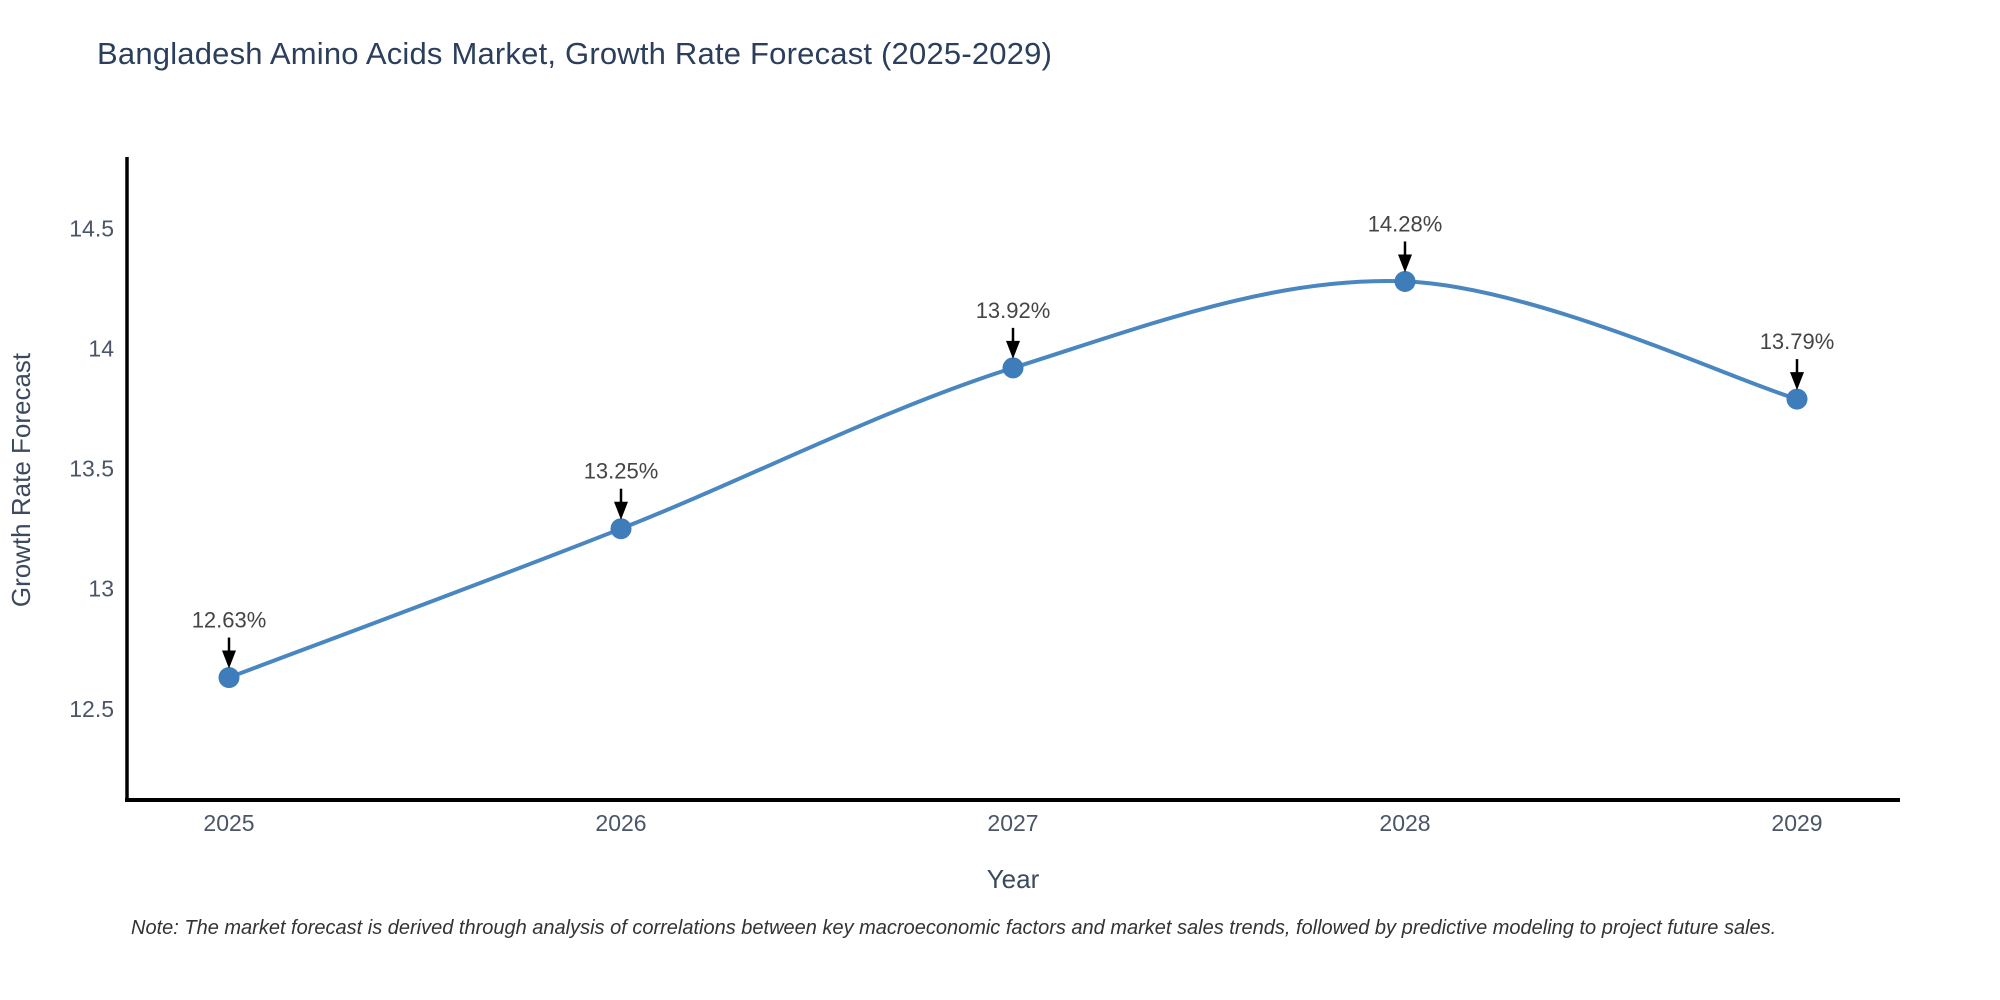 The width and height of the screenshot is (2000, 1000). What do you see at coordinates (91, 469) in the screenshot?
I see `y-tick-label: 13.5` at bounding box center [91, 469].